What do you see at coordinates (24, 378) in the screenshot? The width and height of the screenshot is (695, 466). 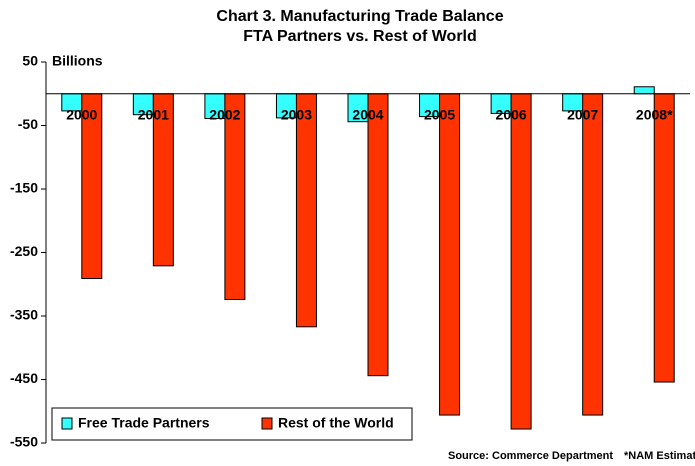 I see `y-tick-label: -450` at bounding box center [24, 378].